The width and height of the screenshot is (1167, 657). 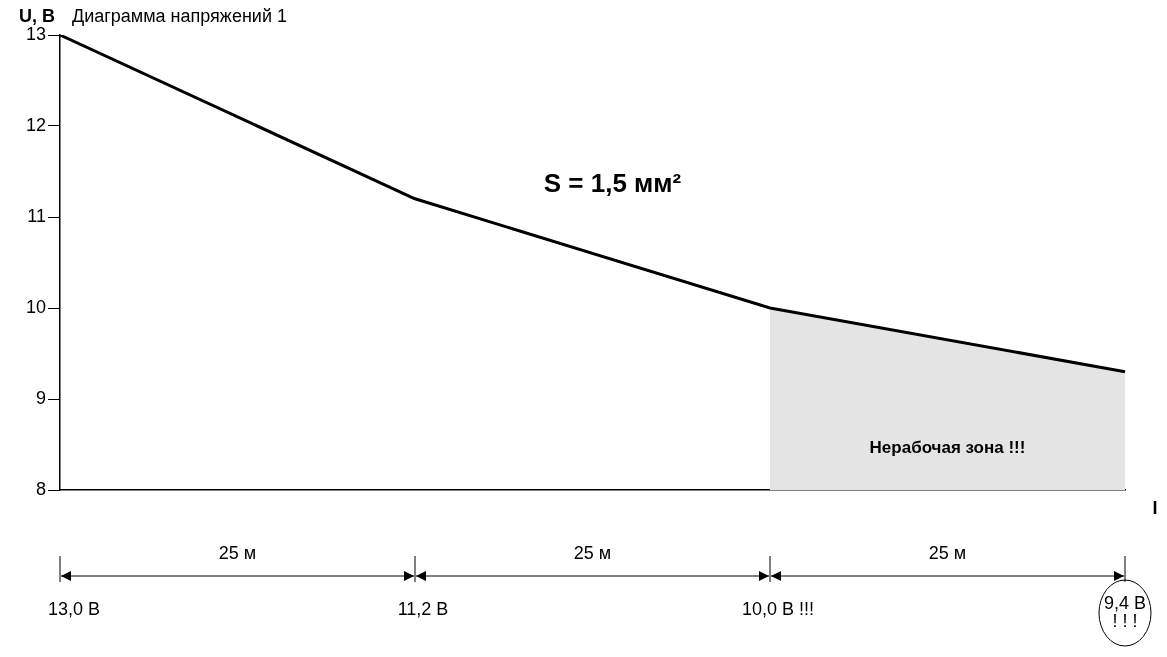 I want to click on y-tick-label: 8, so click(x=40, y=488).